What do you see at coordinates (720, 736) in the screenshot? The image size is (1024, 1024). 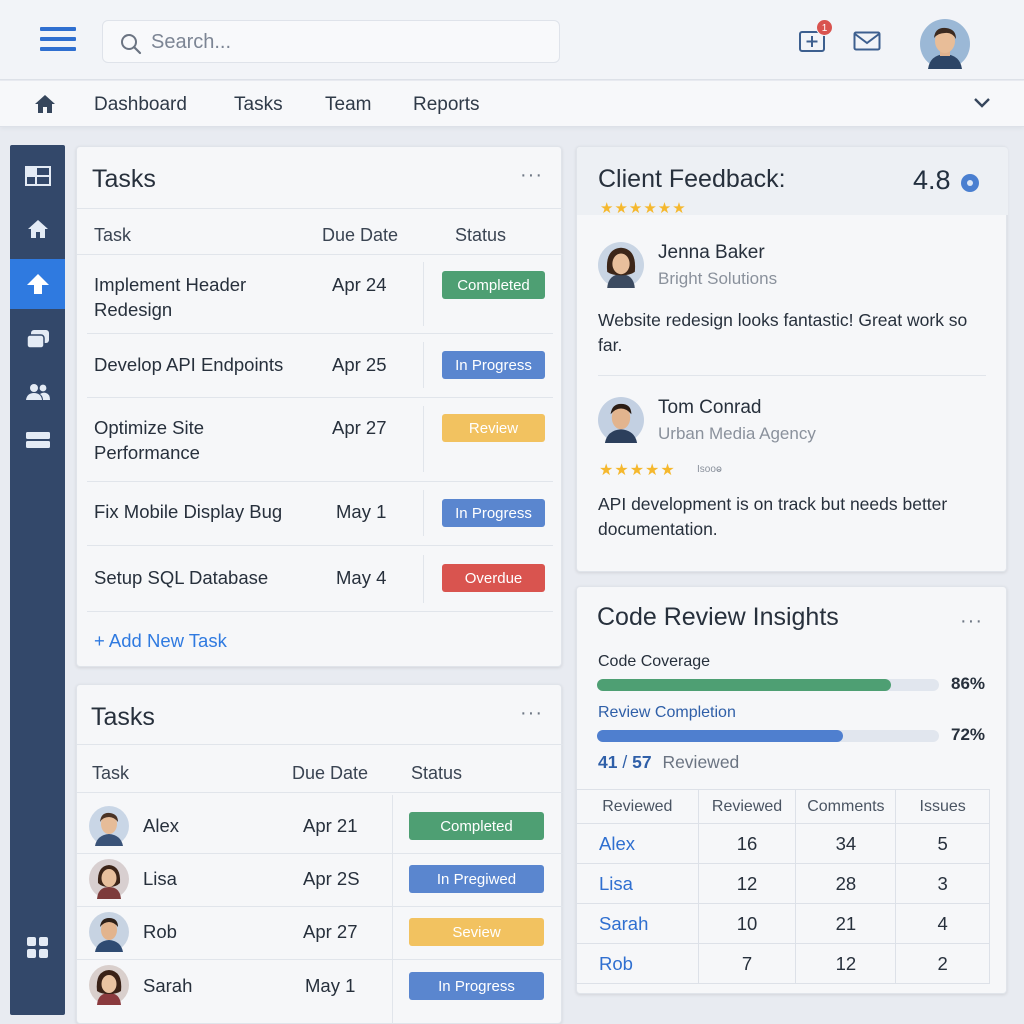 I see `completion-progress-fill` at bounding box center [720, 736].